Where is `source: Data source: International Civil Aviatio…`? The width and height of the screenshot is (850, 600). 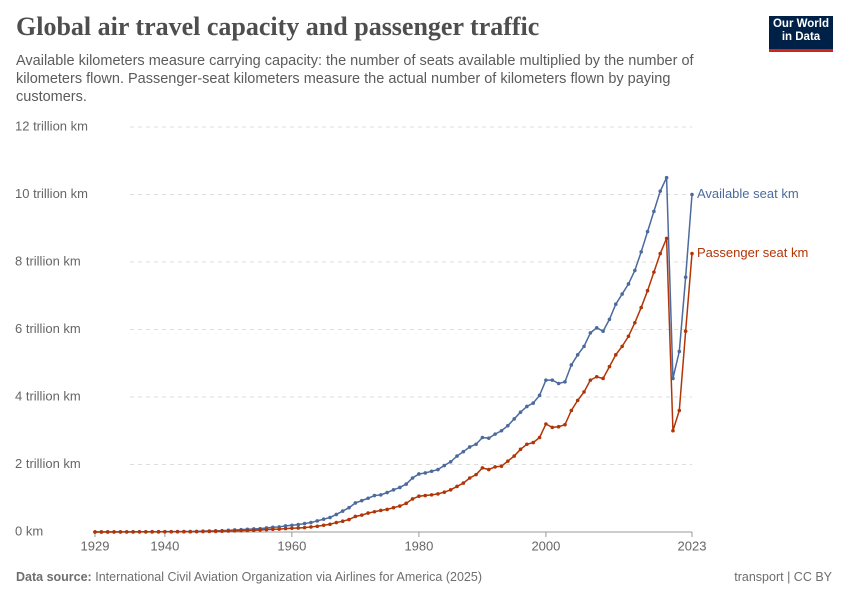 source: Data source: International Civil Aviatio… is located at coordinates (249, 577).